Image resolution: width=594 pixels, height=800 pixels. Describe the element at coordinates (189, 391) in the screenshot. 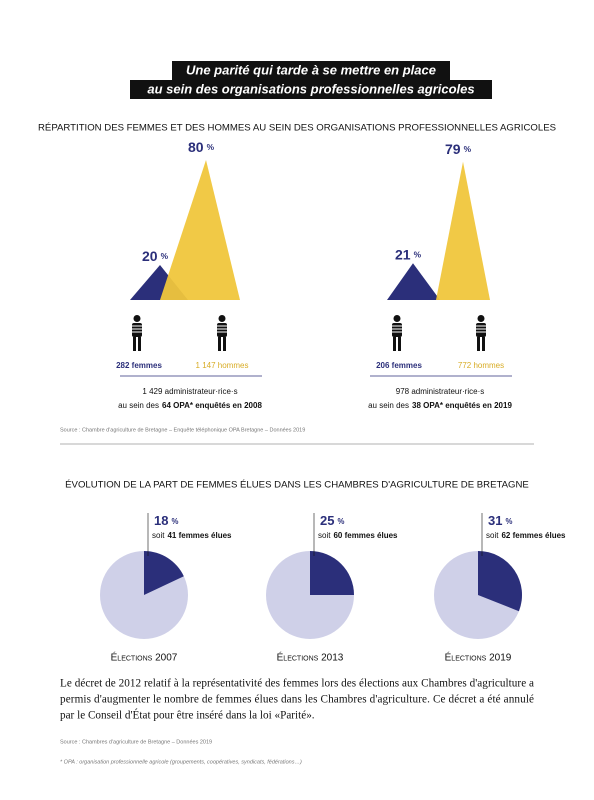

I see `total: 1 429 administrateur·rice·s` at that location.